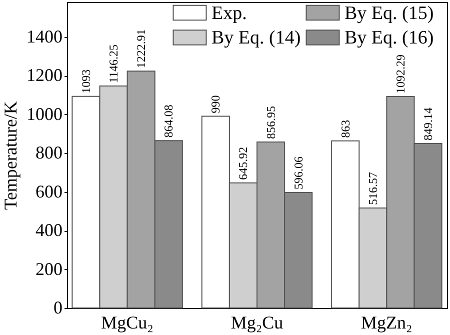 The height and width of the screenshot is (335, 450). I want to click on y-tick-label: 400, so click(49, 230).